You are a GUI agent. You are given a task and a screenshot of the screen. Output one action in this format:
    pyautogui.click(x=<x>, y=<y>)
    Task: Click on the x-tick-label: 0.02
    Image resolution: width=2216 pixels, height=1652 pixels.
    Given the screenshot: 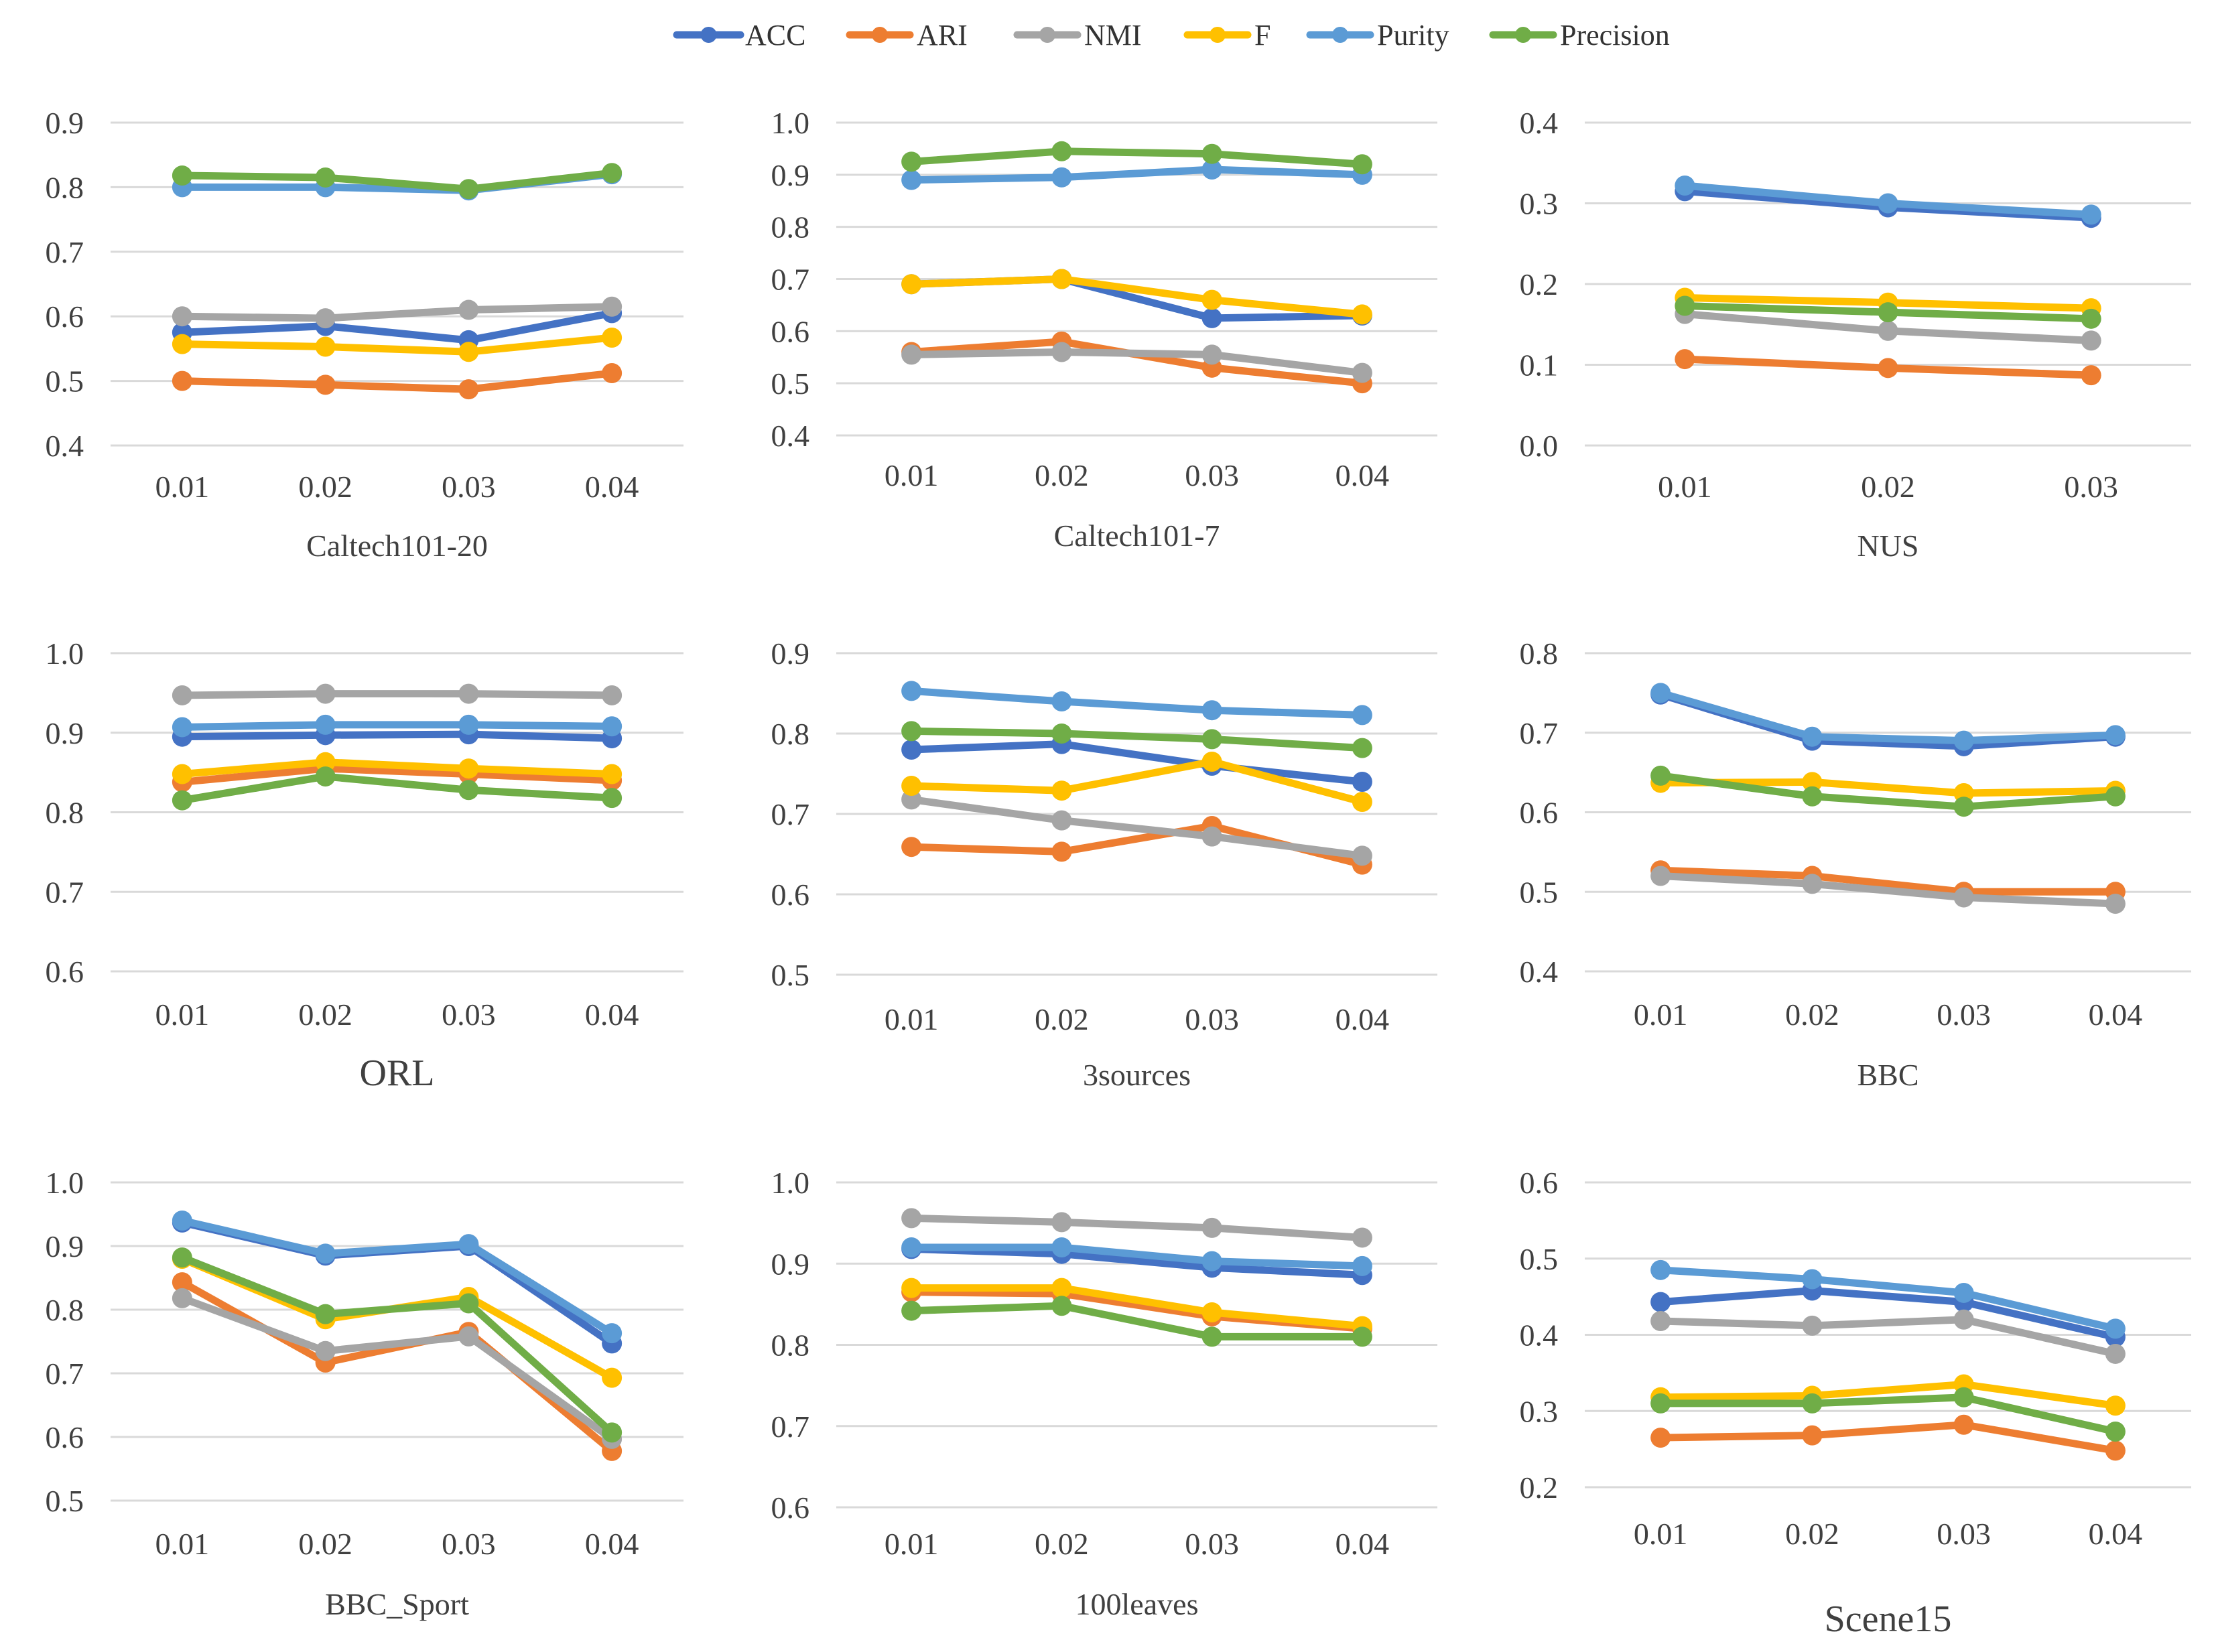 What is the action you would take?
    pyautogui.click(x=325, y=1014)
    